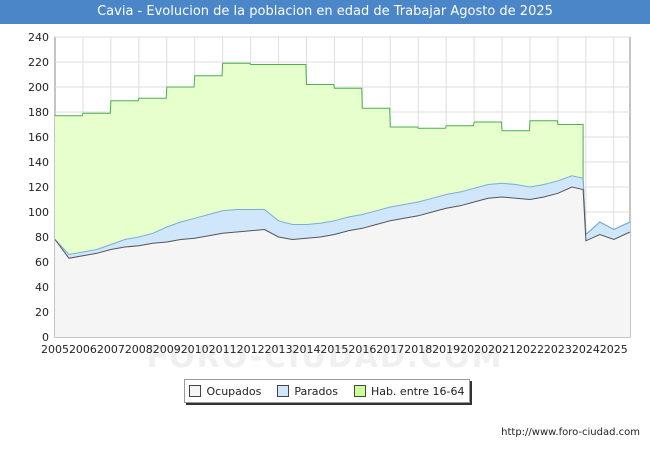  What do you see at coordinates (83, 349) in the screenshot?
I see `x-tick-2006: 2006` at bounding box center [83, 349].